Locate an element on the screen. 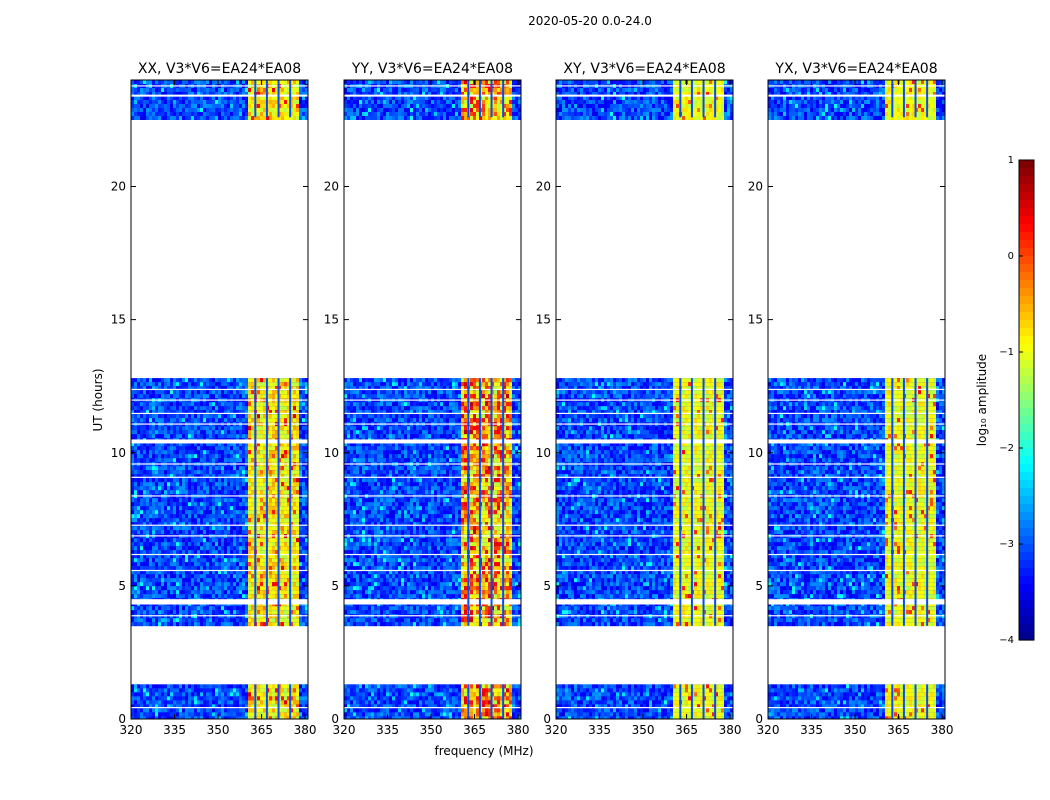  colorbar-tick-label: −4 is located at coordinates (1006, 640).